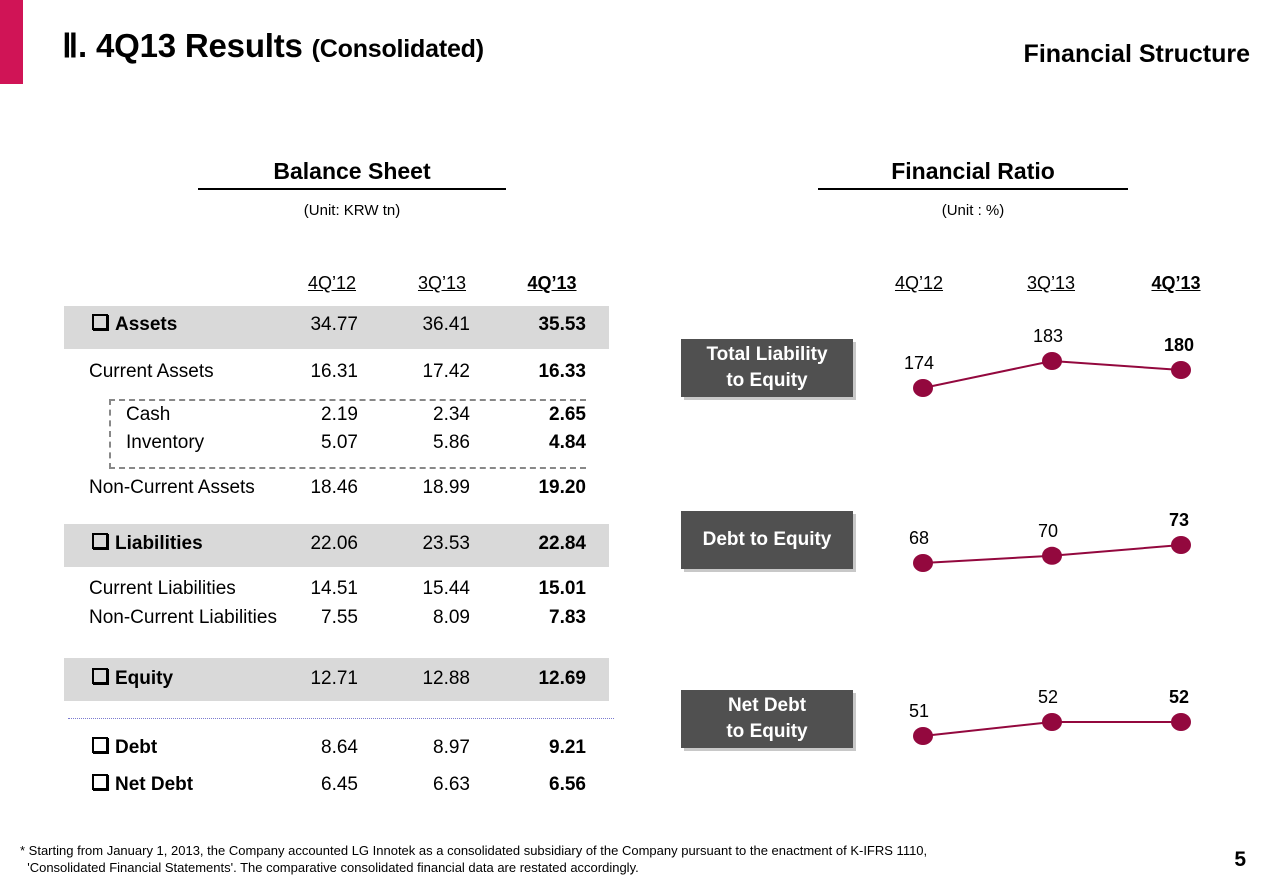 This screenshot has width=1280, height=886. I want to click on page-number: 5, so click(1240, 859).